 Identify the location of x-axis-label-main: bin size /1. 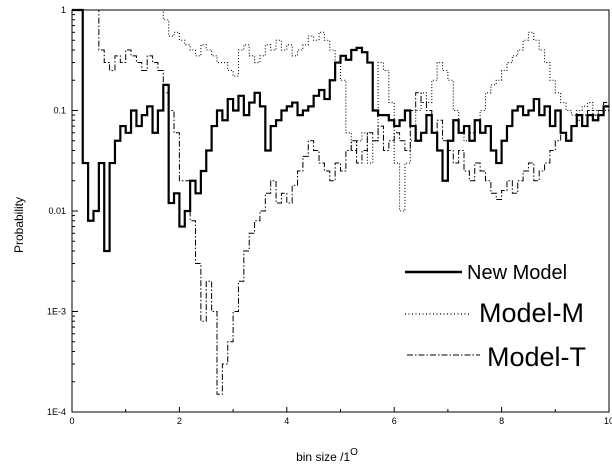
(323, 457).